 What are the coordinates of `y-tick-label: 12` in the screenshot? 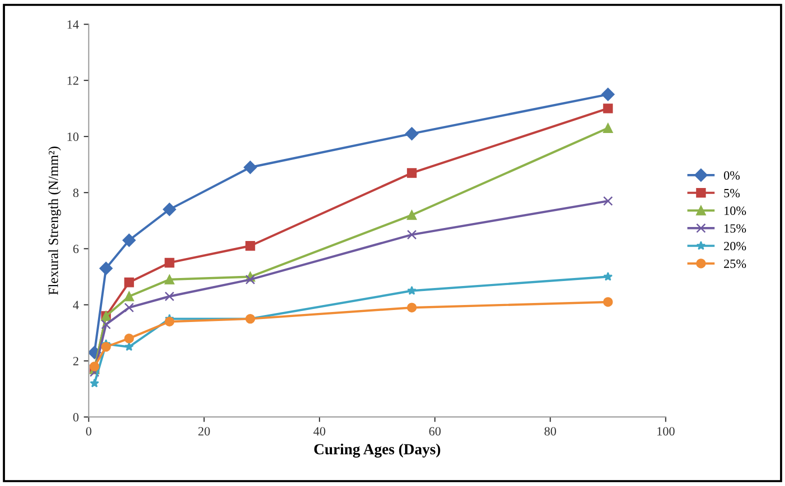 It's located at (73, 80).